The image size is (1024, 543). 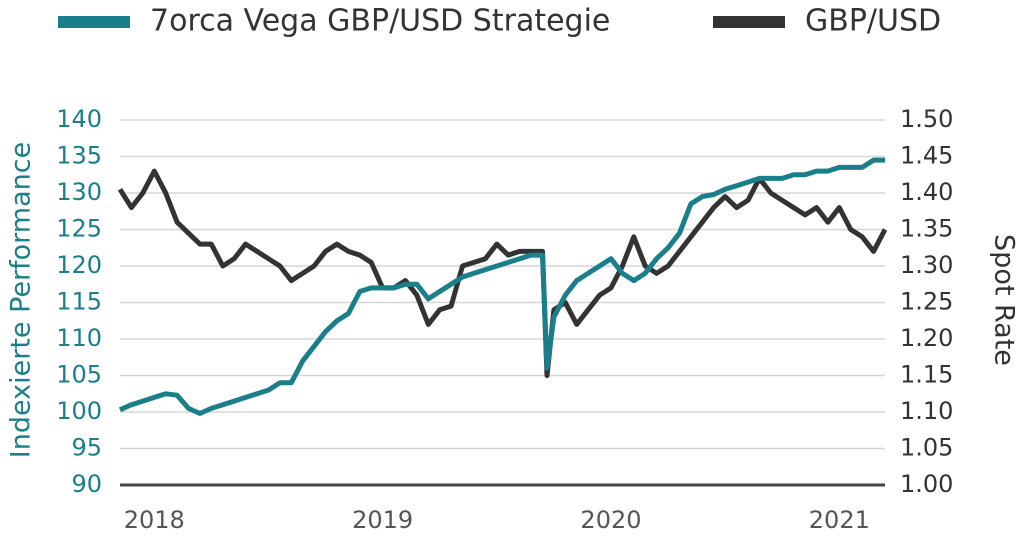 I want to click on y-tick-label: 140, so click(x=79, y=119).